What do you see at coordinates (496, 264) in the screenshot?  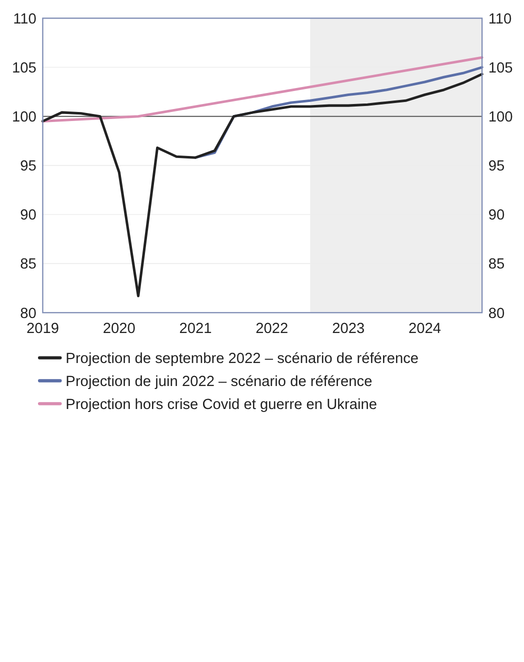 I see `y2-tick-label: 85` at bounding box center [496, 264].